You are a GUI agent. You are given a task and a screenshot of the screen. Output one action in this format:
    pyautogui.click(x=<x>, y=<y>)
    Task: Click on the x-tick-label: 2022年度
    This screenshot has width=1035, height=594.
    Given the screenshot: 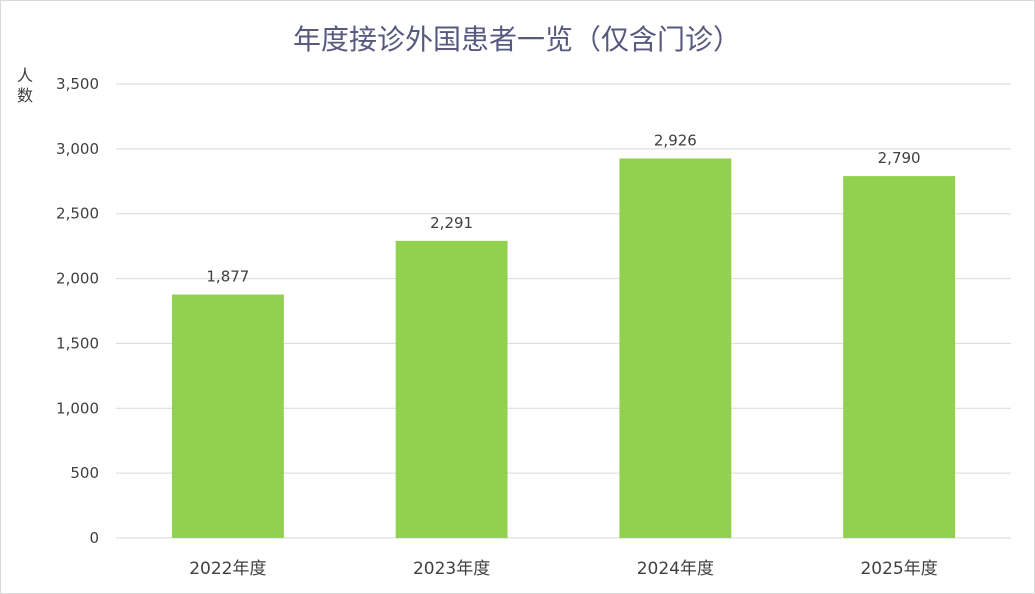 What is the action you would take?
    pyautogui.click(x=227, y=569)
    